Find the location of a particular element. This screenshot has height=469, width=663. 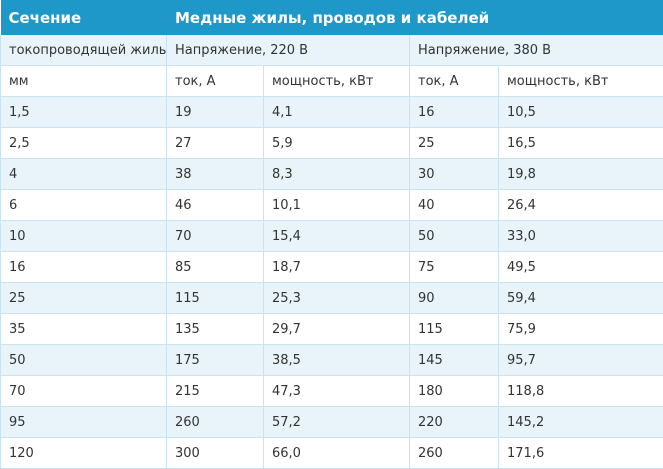

cell-section: 4 is located at coordinates (84, 174).